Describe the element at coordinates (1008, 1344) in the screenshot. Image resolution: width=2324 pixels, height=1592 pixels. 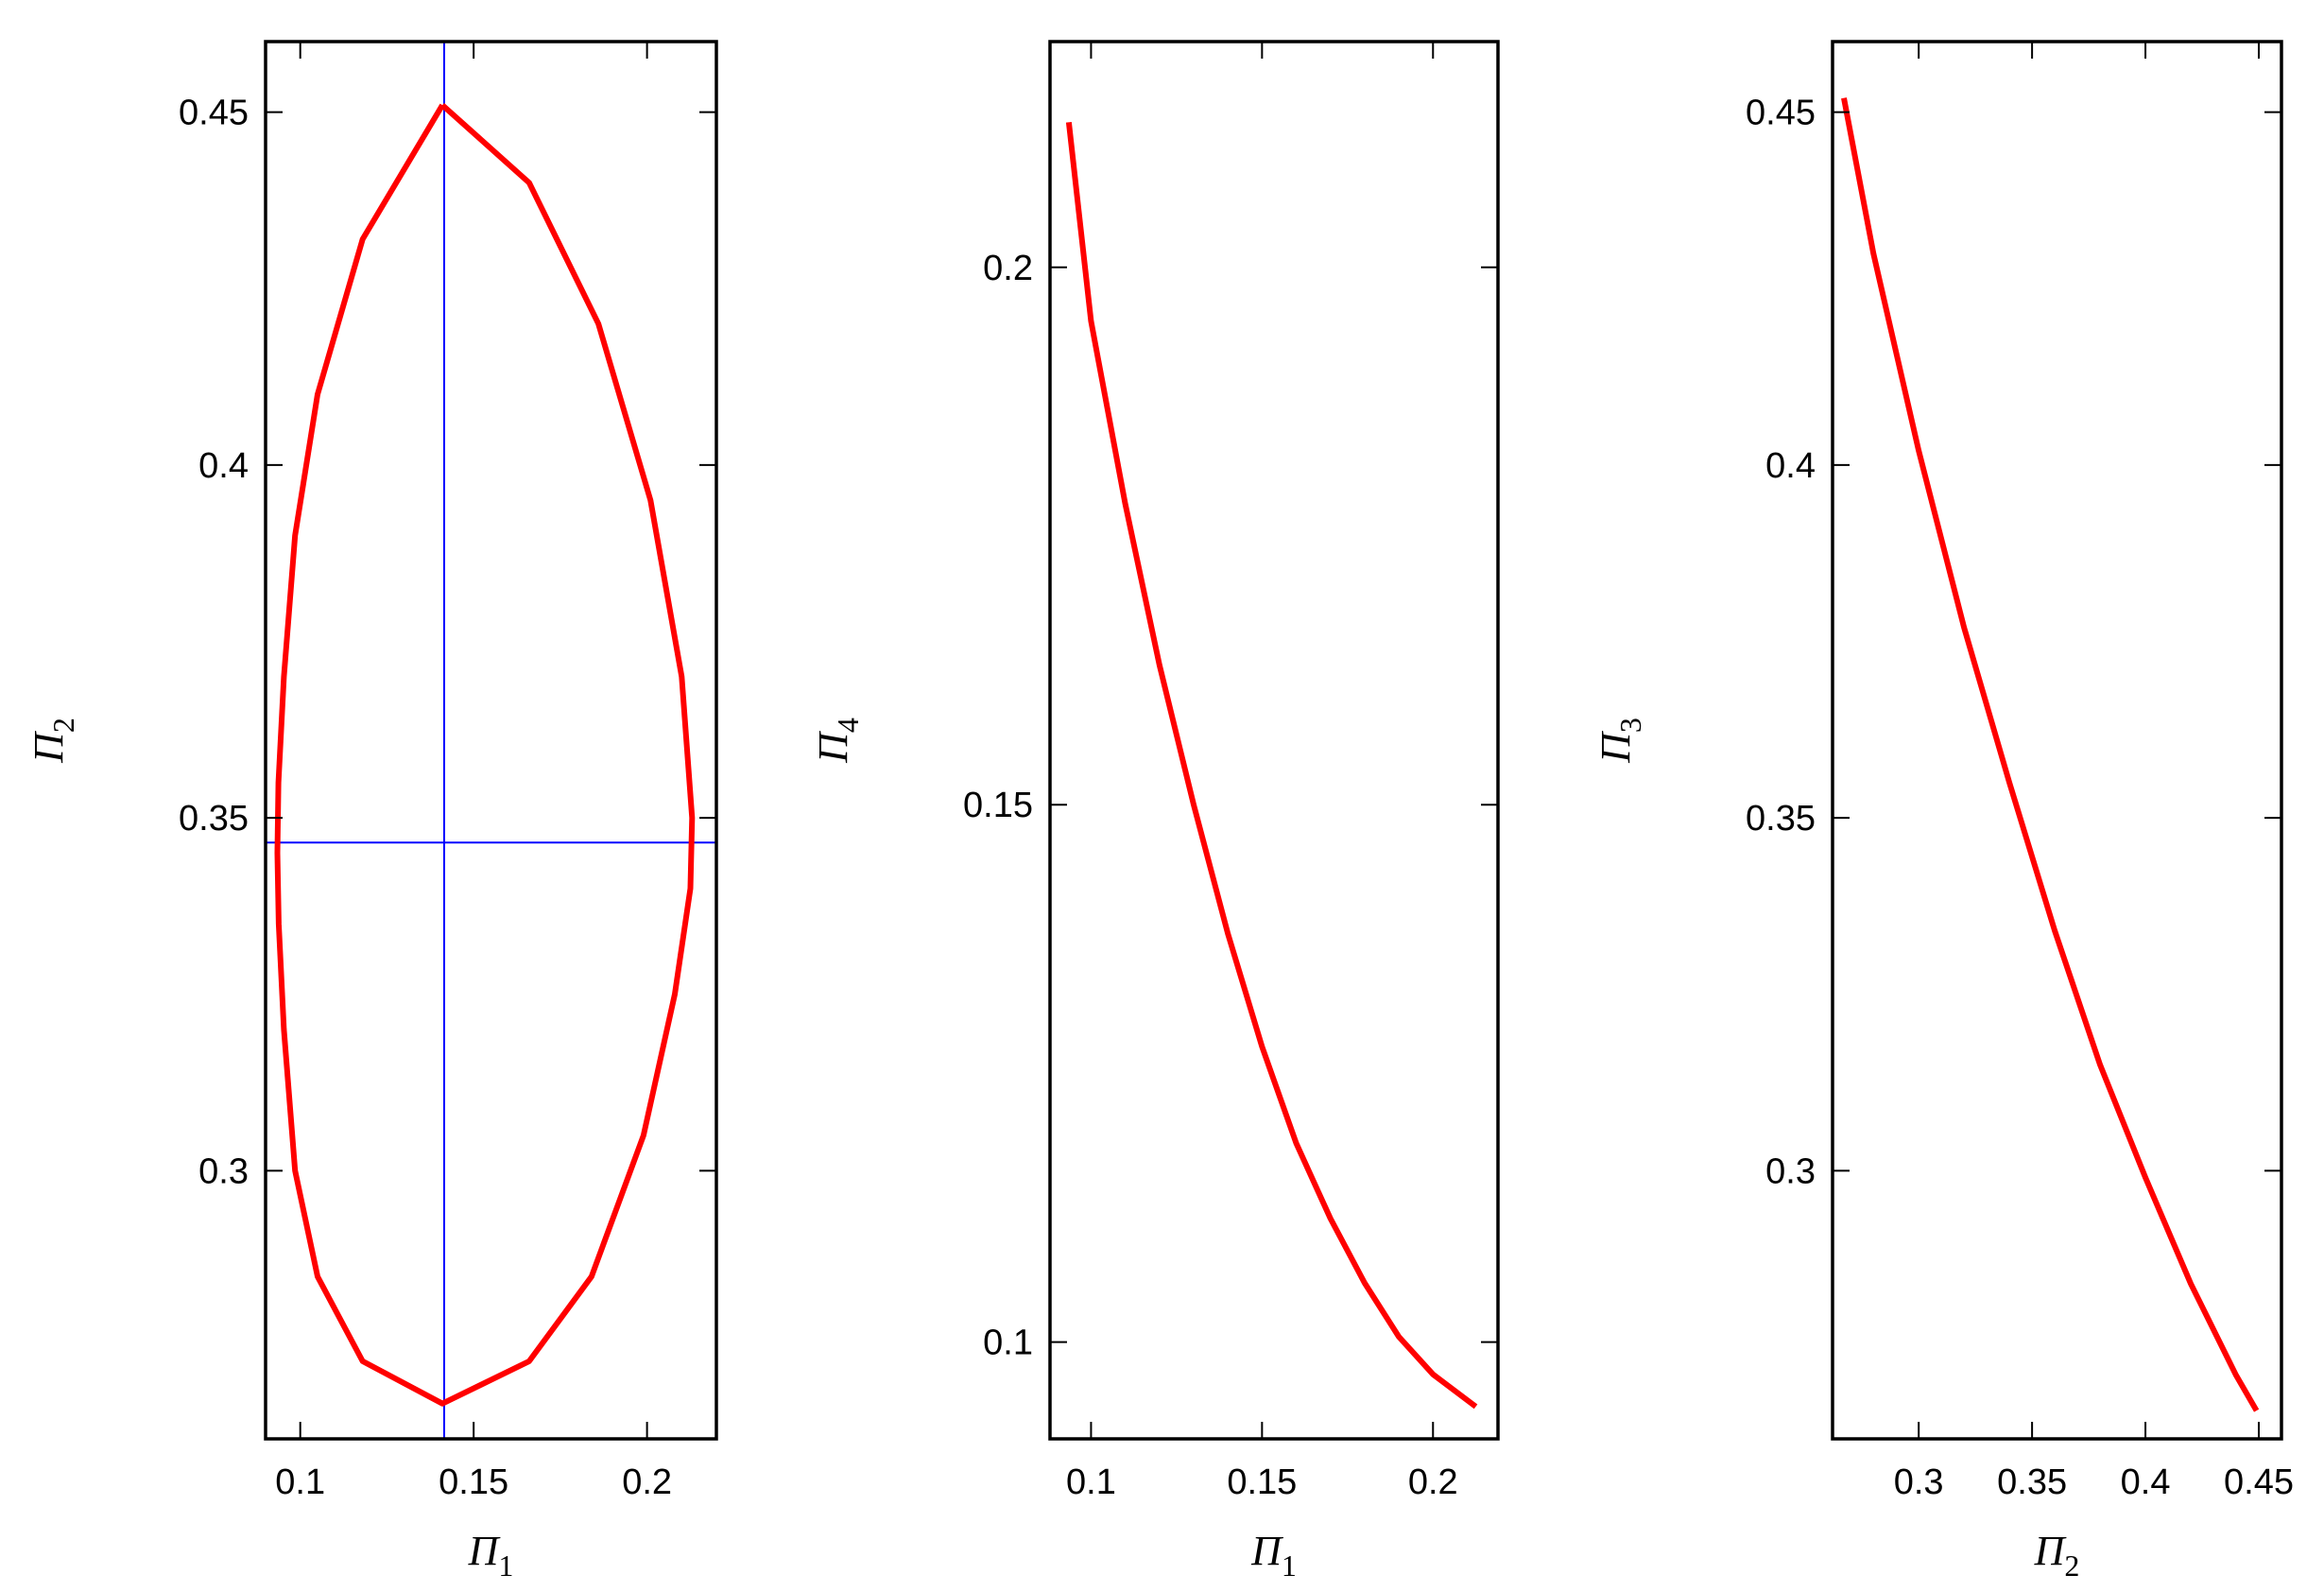
I see `y-tick-label: 0.1` at that location.